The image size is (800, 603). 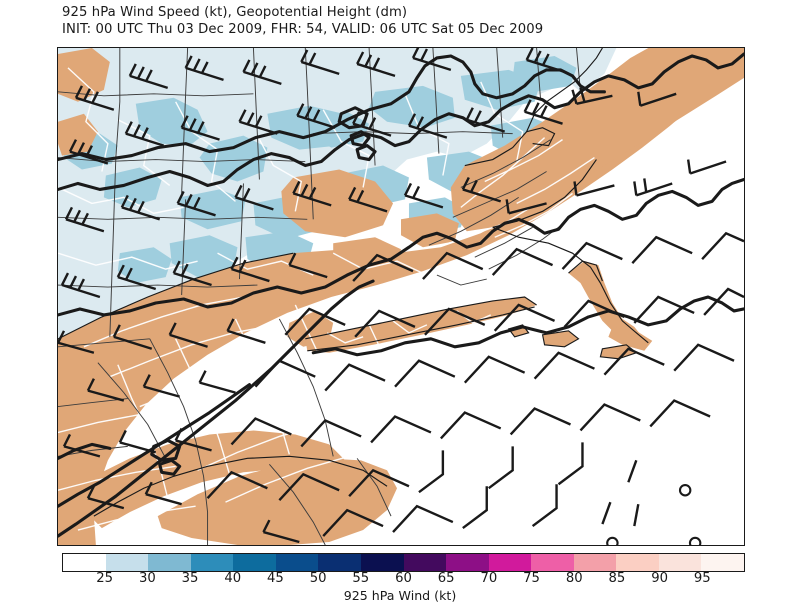 I want to click on colorbar-tick-85: 85, so click(x=617, y=578).